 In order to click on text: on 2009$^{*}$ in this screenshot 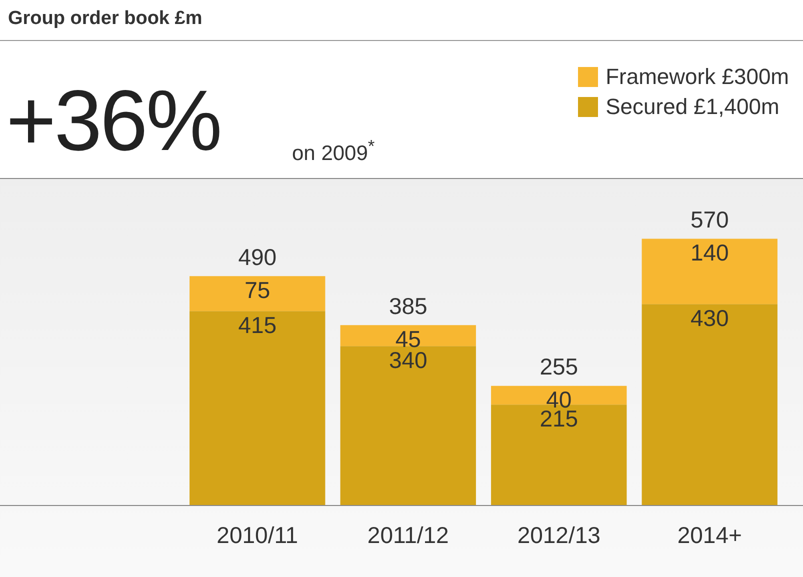, I will do `click(333, 151)`.